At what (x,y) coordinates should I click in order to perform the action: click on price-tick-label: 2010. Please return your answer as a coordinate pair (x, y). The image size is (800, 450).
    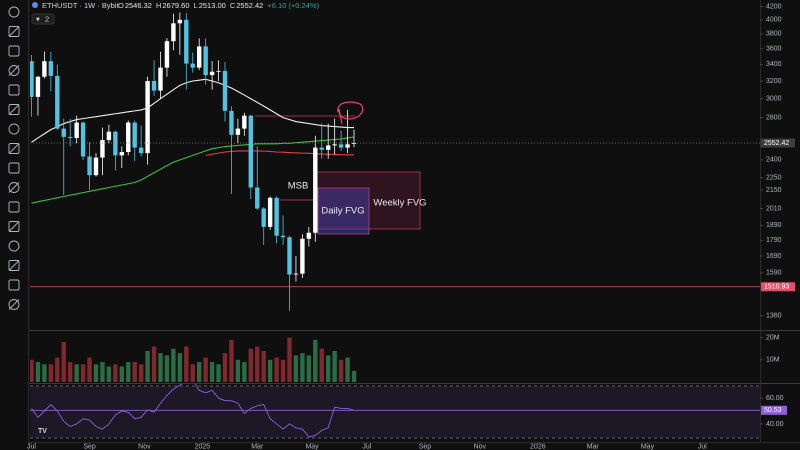
    Looking at the image, I should click on (774, 208).